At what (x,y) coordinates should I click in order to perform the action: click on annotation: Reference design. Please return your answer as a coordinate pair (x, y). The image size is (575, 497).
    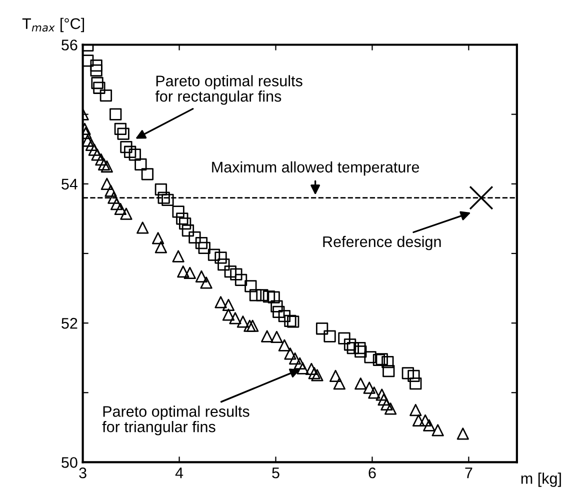
    Looking at the image, I should click on (382, 243).